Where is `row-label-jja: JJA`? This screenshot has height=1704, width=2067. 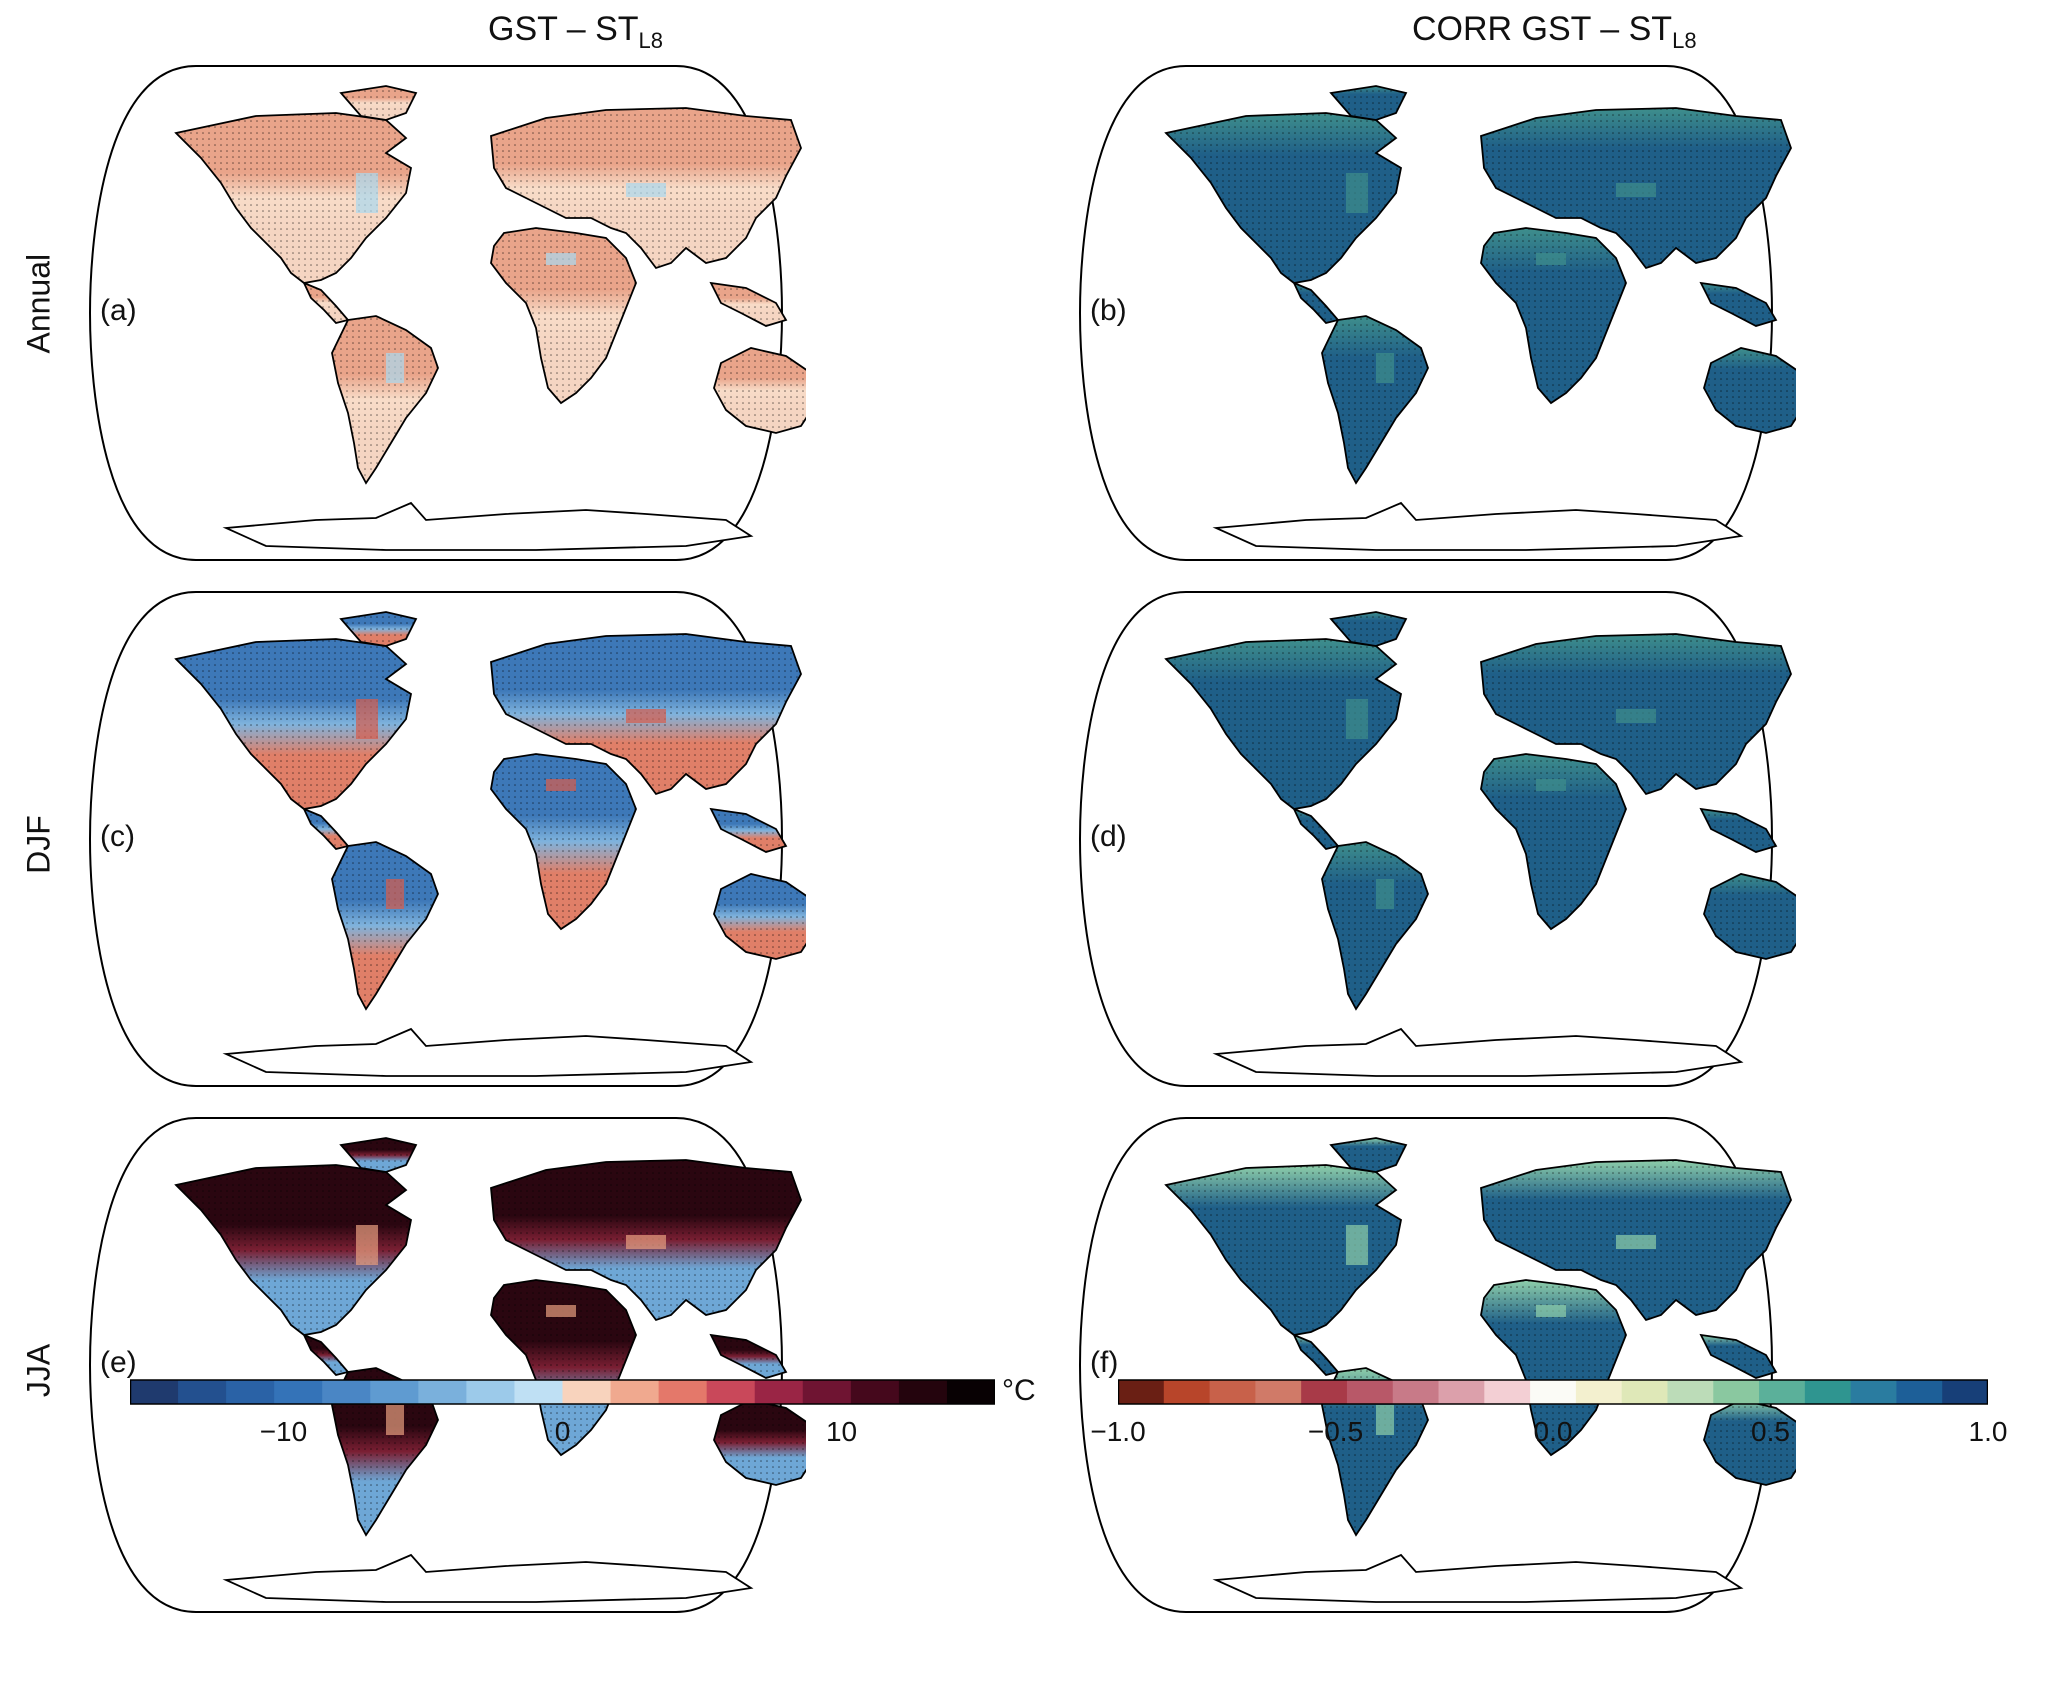
row-label-jja: JJA is located at coordinates (38, 1370).